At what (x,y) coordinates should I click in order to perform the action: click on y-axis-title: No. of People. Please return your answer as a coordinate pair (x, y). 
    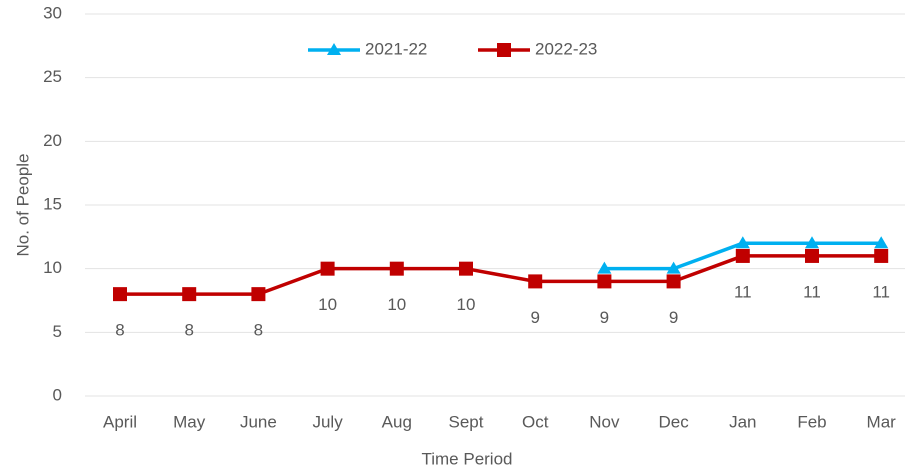
    Looking at the image, I should click on (22, 204).